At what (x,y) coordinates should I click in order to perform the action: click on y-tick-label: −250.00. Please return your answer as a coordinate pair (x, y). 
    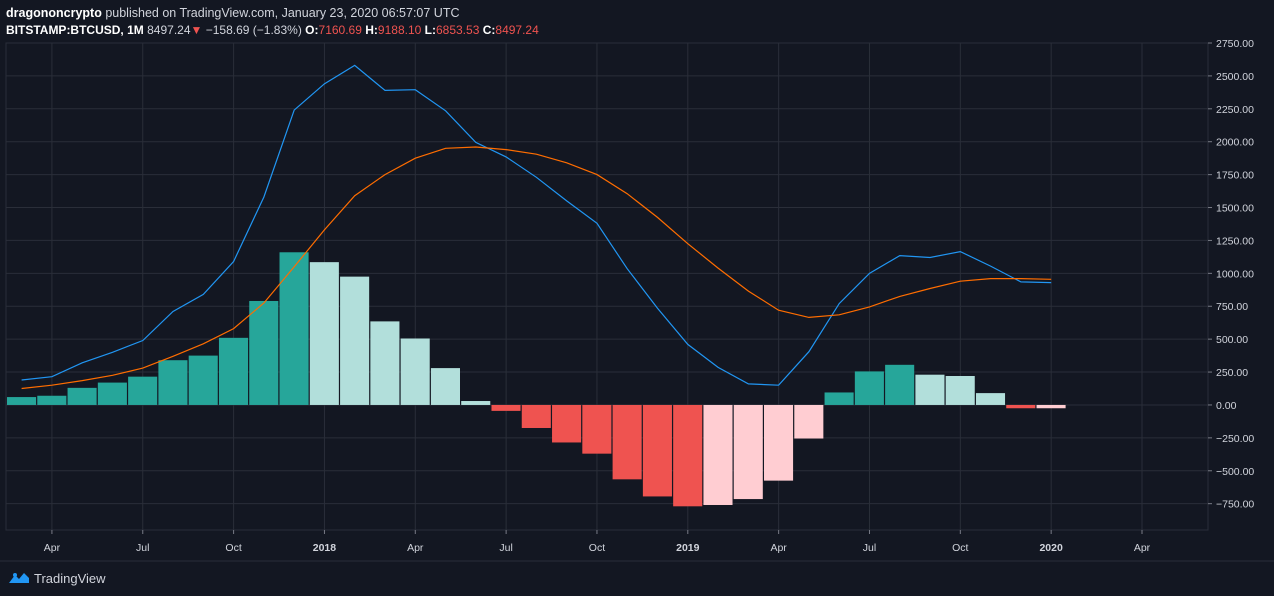
    Looking at the image, I should click on (1235, 439).